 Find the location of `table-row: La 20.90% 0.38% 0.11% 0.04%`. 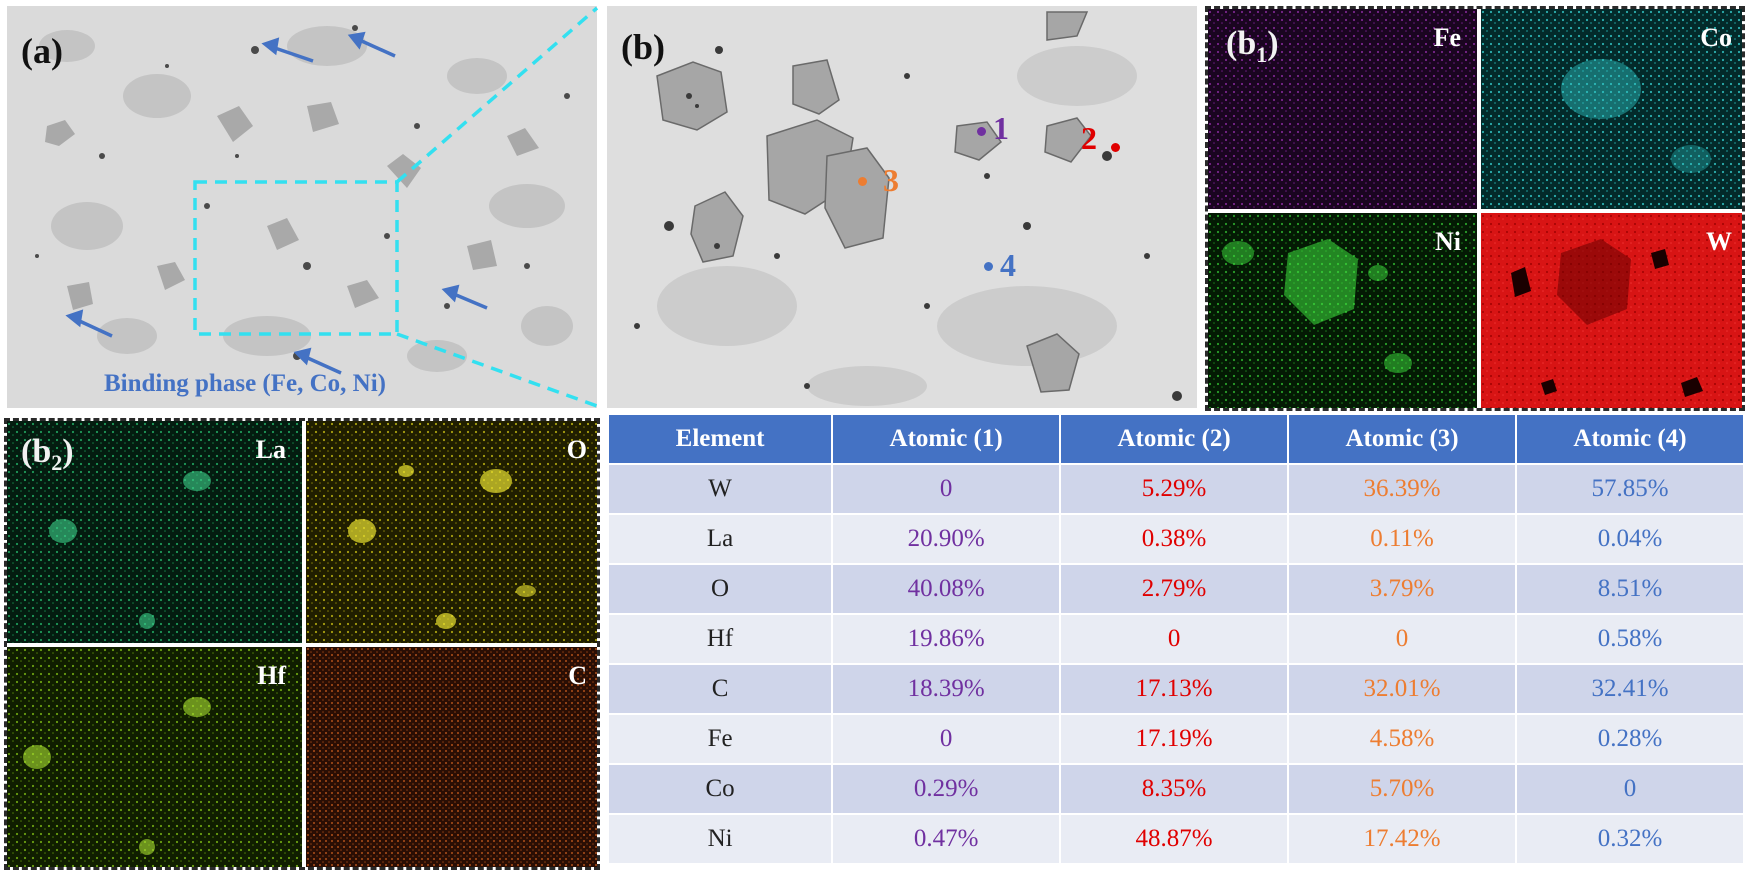

table-row: La 20.90% 0.38% 0.11% 0.04% is located at coordinates (1175, 539).